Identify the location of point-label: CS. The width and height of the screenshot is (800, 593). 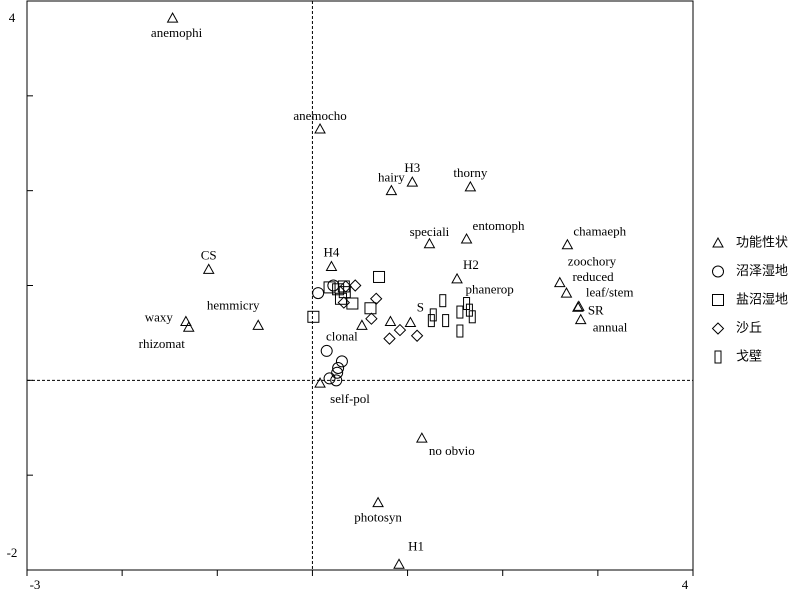
(209, 254).